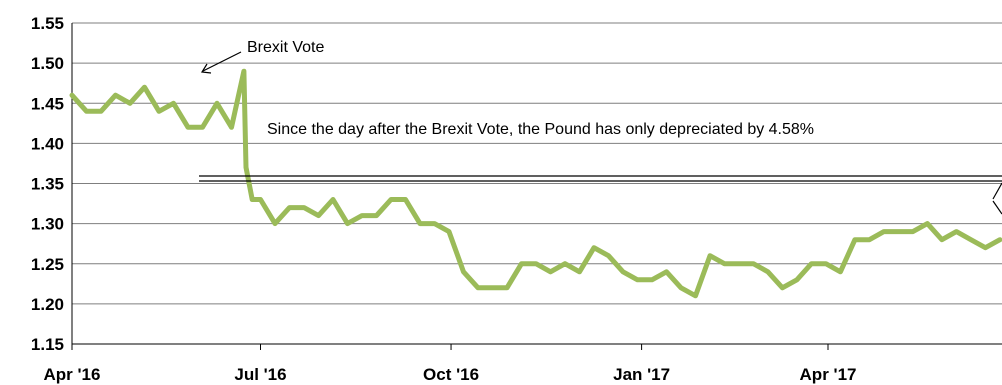 Image resolution: width=1002 pixels, height=385 pixels. What do you see at coordinates (285, 47) in the screenshot?
I see `brexit-vote-label: Brexit Vote` at bounding box center [285, 47].